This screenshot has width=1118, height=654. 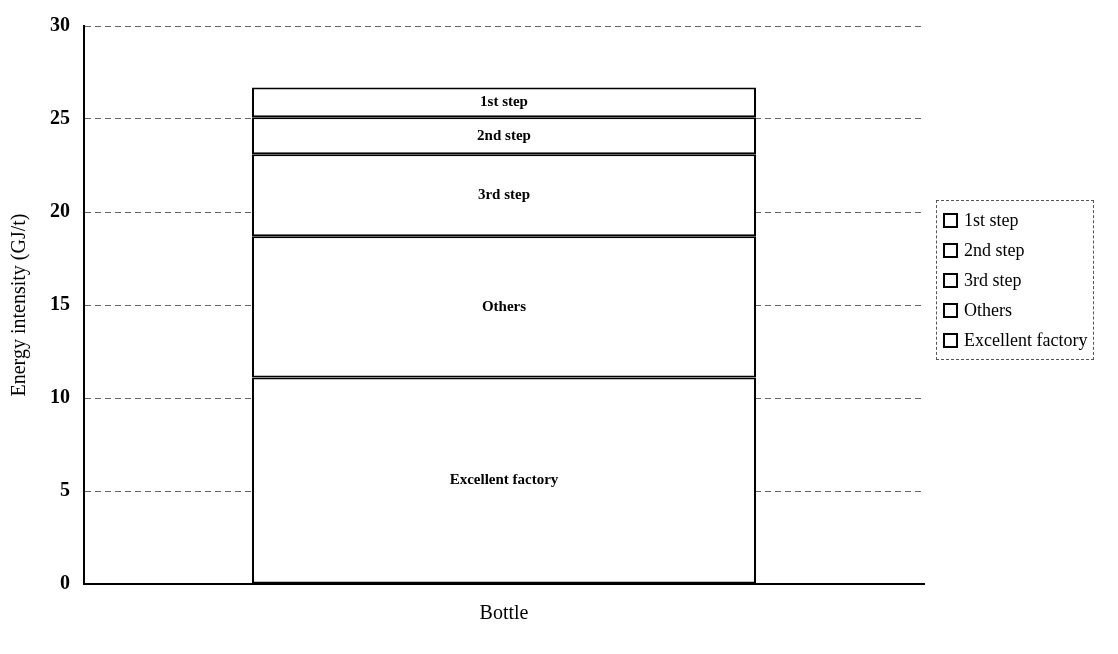 I want to click on text: Others, so click(x=988, y=309).